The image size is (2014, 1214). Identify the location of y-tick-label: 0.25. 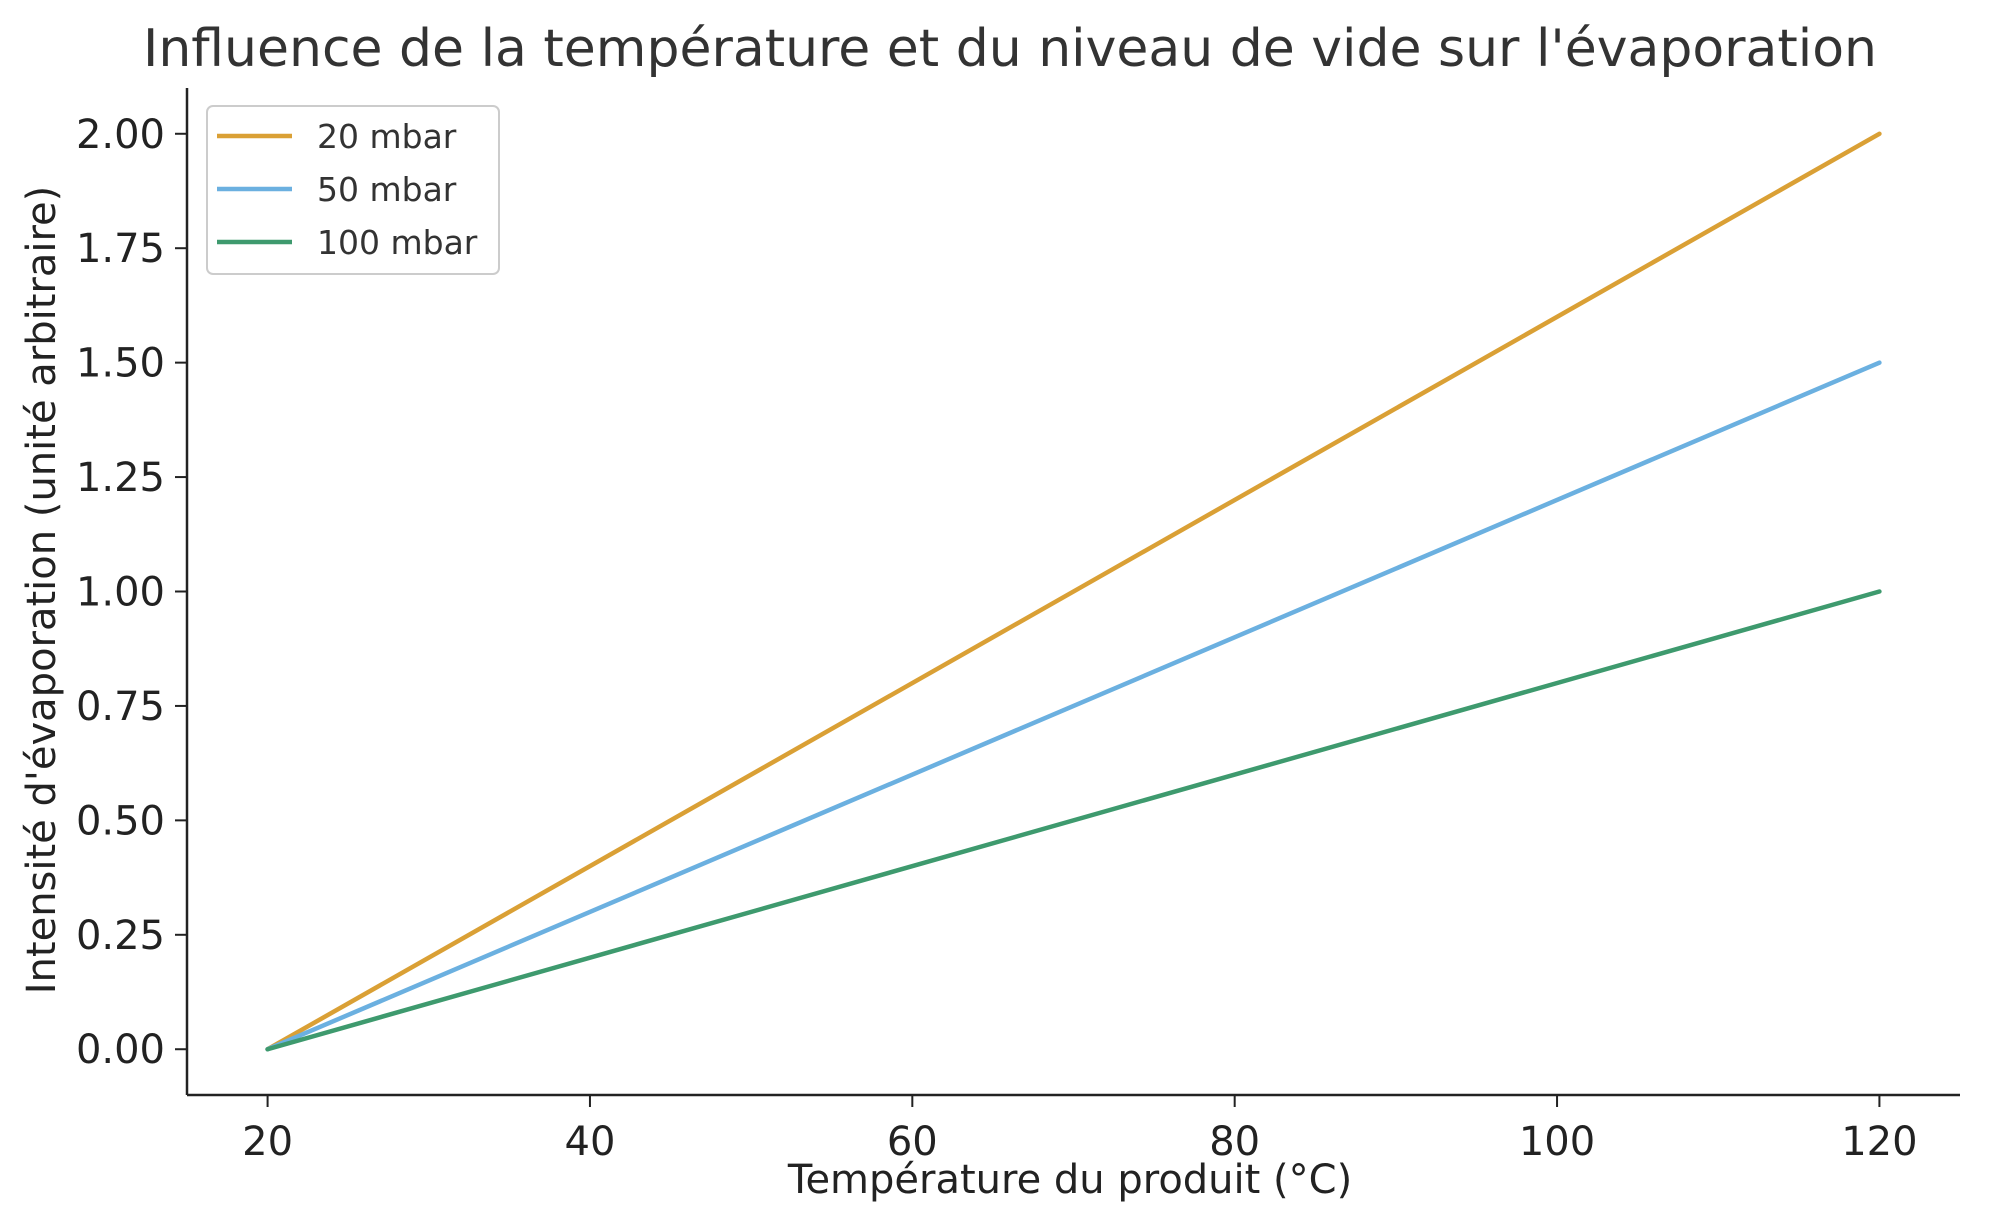
(120, 936).